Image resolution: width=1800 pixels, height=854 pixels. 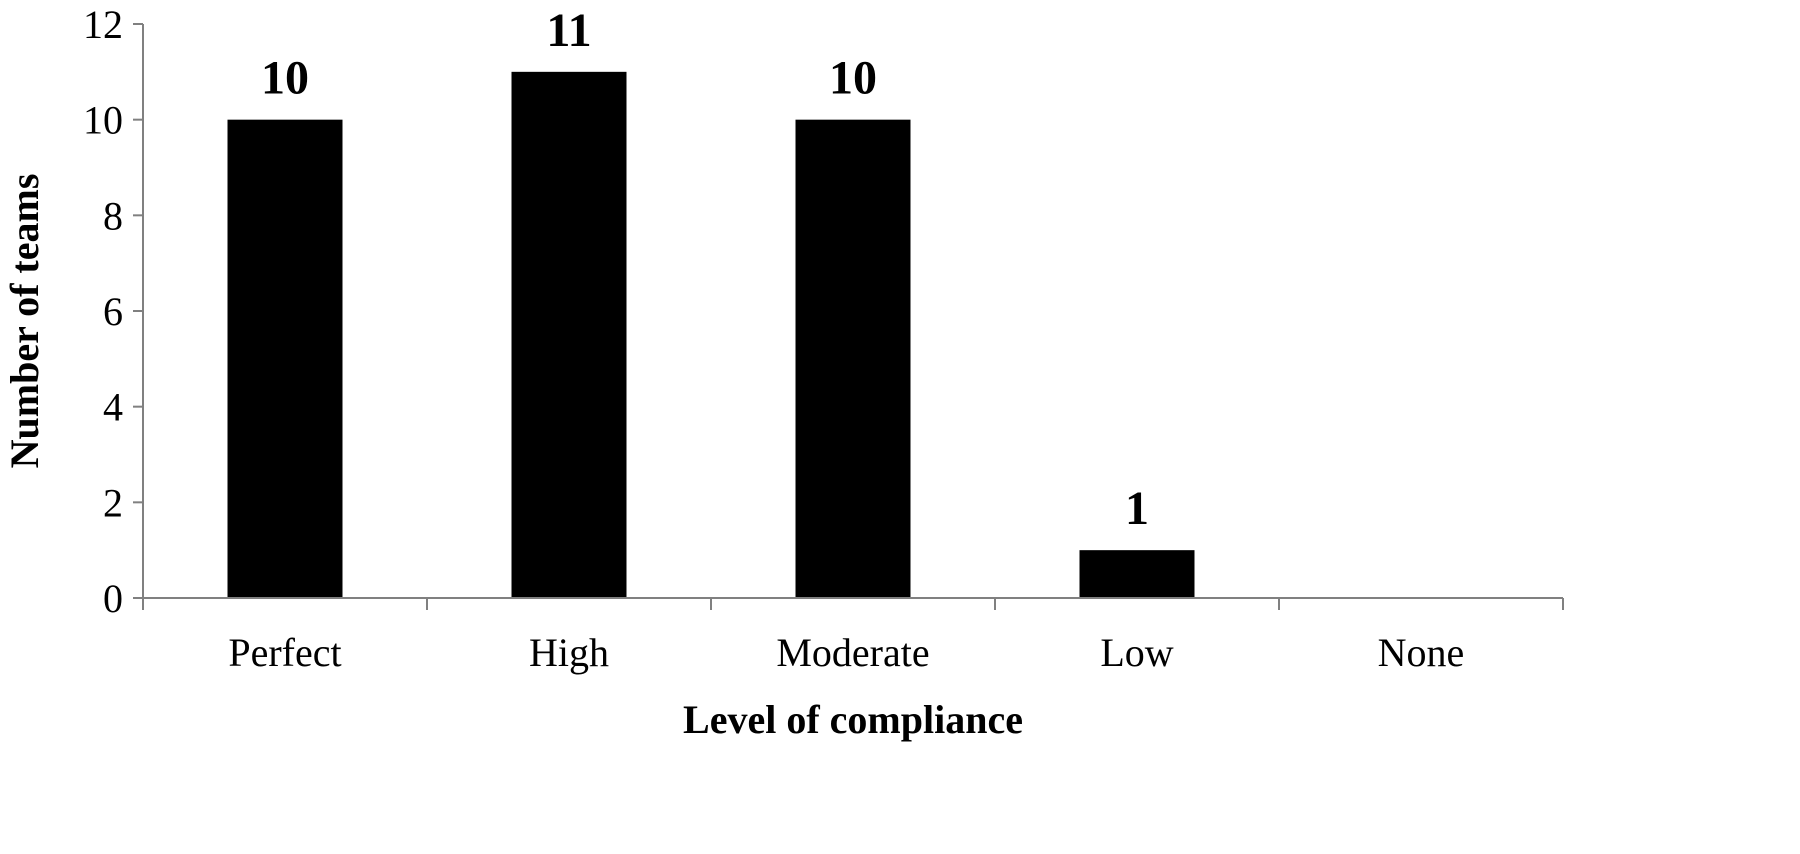 What do you see at coordinates (113, 215) in the screenshot?
I see `y-tick-label: 8` at bounding box center [113, 215].